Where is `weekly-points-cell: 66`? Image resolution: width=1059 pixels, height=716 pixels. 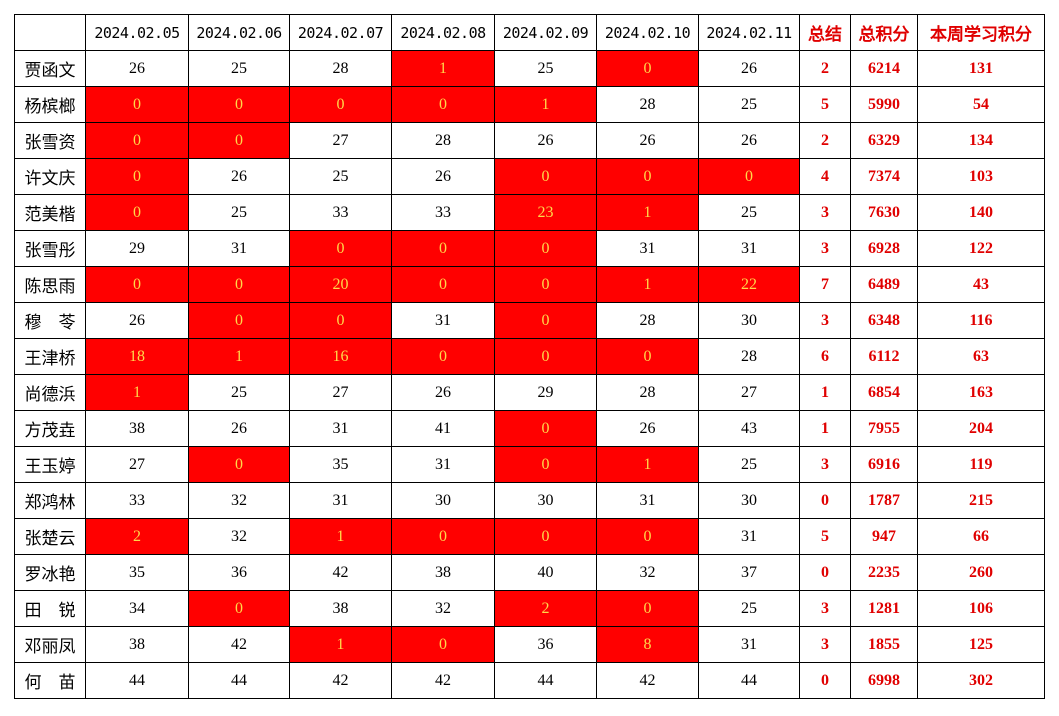
weekly-points-cell: 66 is located at coordinates (981, 536).